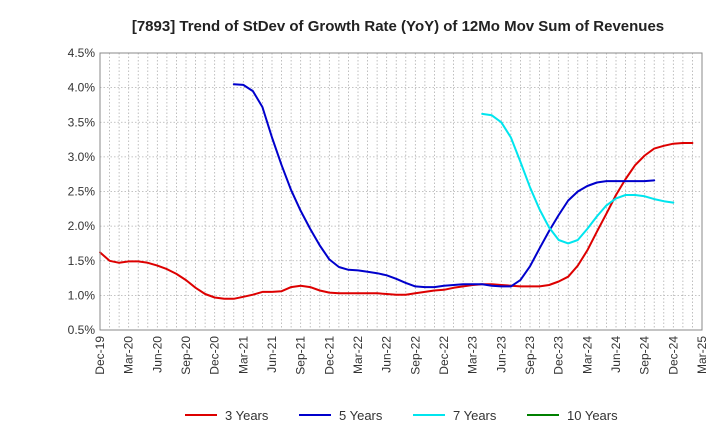  Describe the element at coordinates (673, 355) in the screenshot. I see `x-tick-label: Dec-24` at that location.